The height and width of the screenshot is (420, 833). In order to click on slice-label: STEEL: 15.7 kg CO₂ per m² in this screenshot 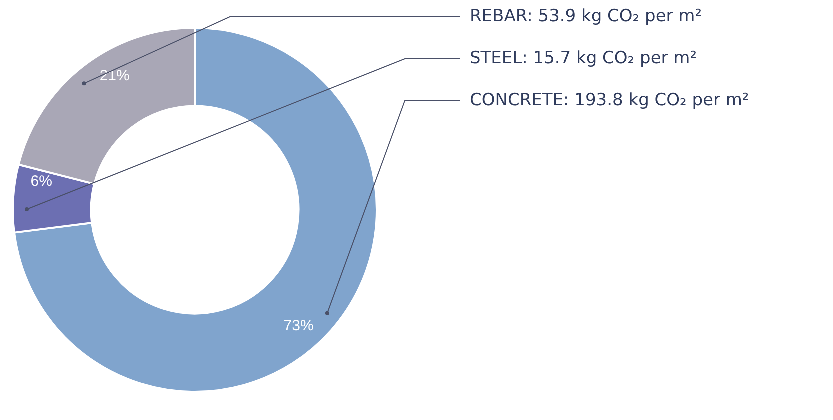, I will do `click(584, 58)`.